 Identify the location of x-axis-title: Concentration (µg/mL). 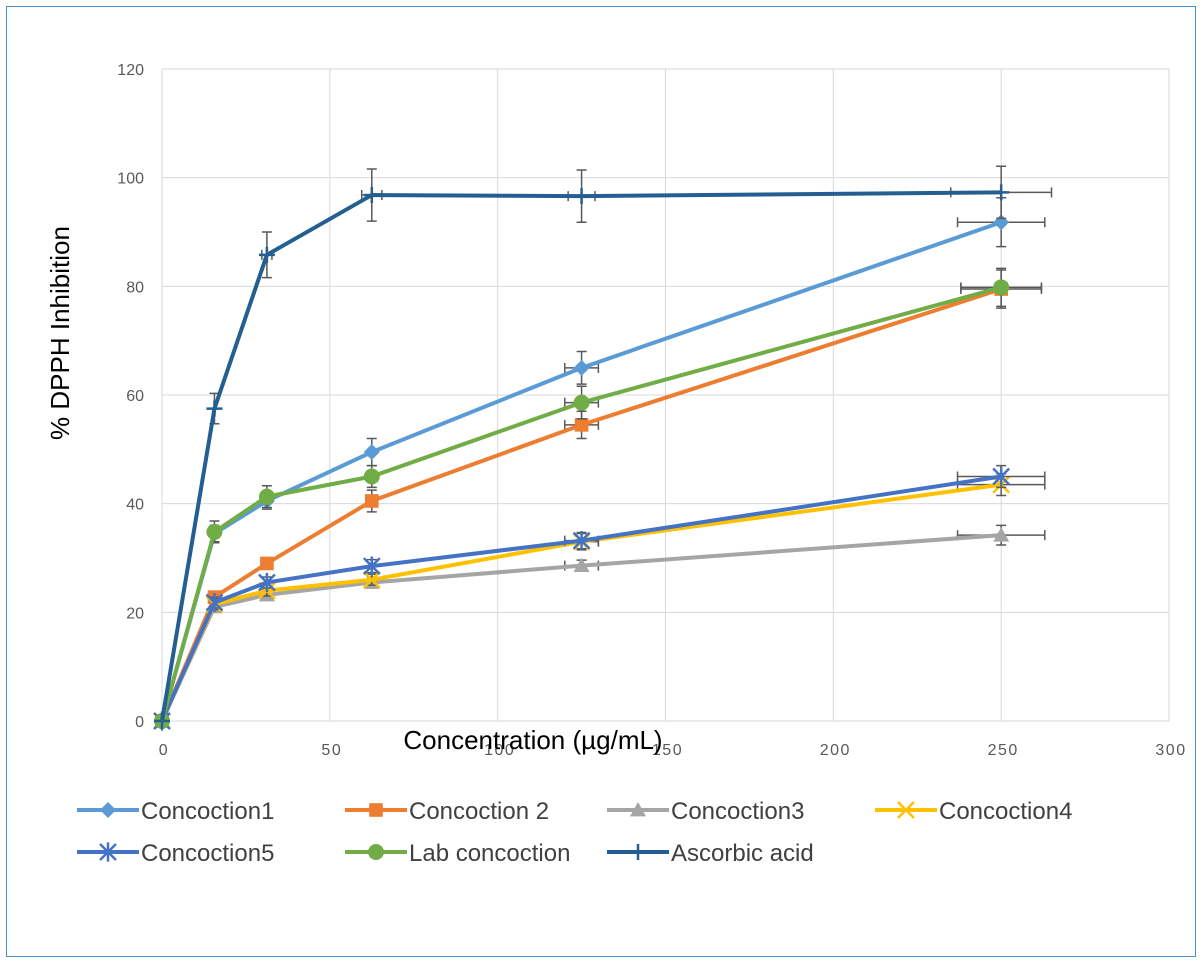
(532, 740).